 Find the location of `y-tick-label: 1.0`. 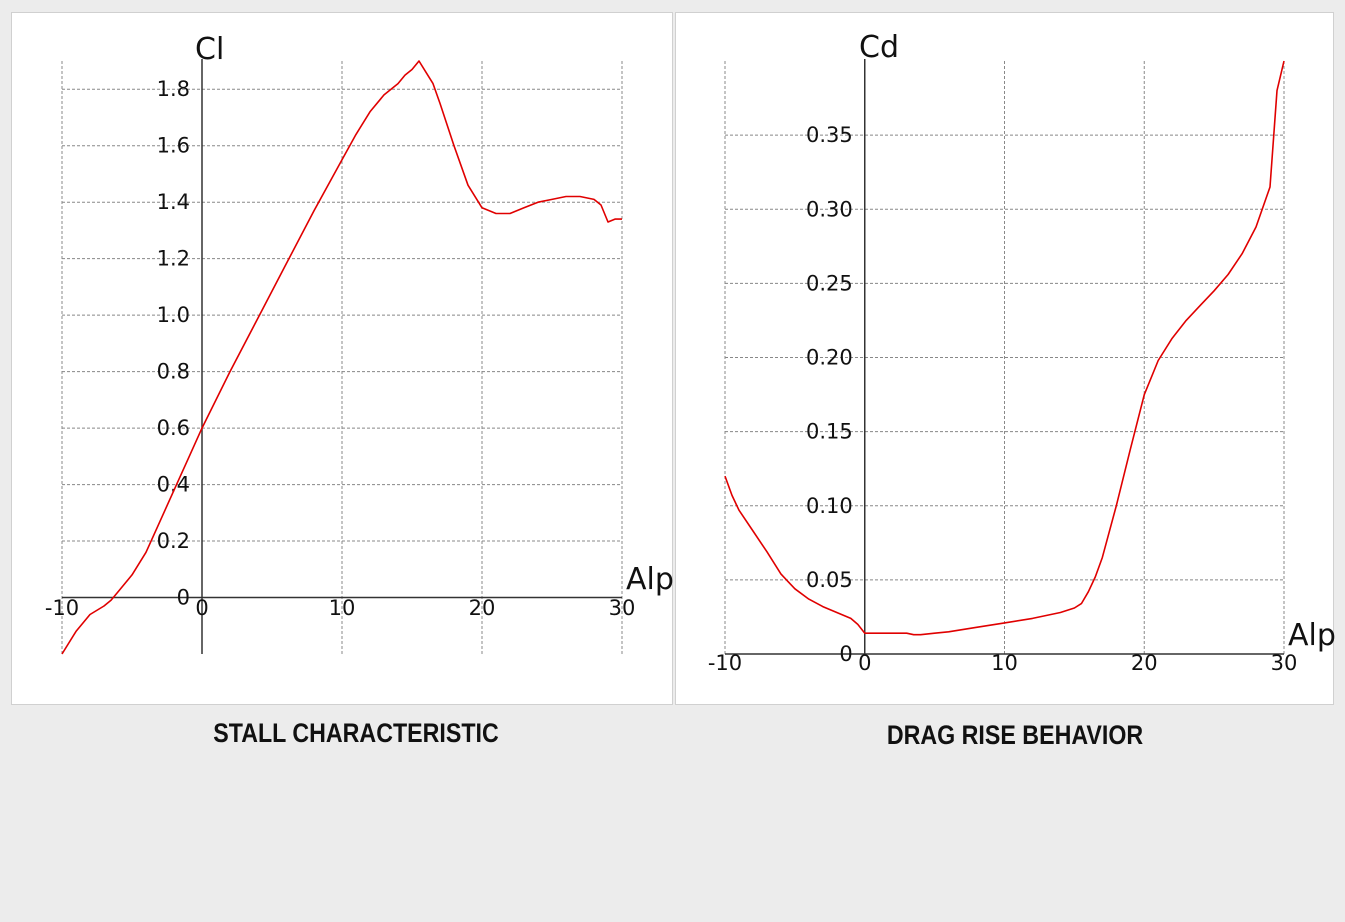

y-tick-label: 1.0 is located at coordinates (173, 315).